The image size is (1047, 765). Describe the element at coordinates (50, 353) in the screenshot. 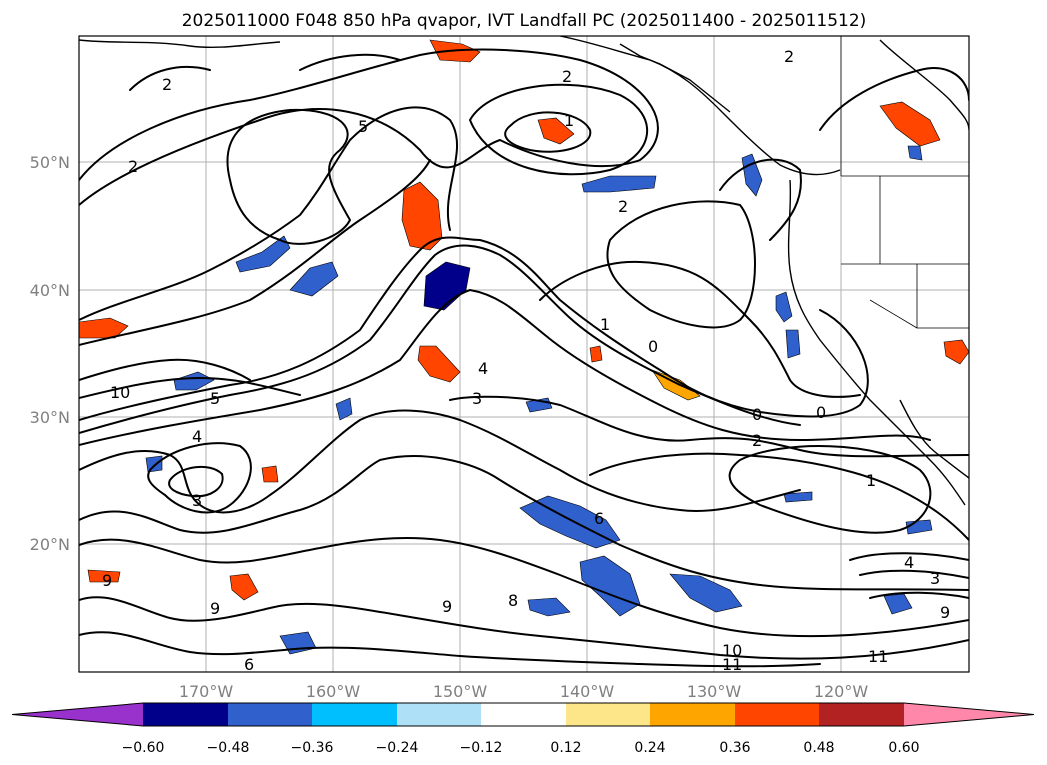

I see `lat-axis-labels: 50°N 40°N 30°N 20°N` at that location.